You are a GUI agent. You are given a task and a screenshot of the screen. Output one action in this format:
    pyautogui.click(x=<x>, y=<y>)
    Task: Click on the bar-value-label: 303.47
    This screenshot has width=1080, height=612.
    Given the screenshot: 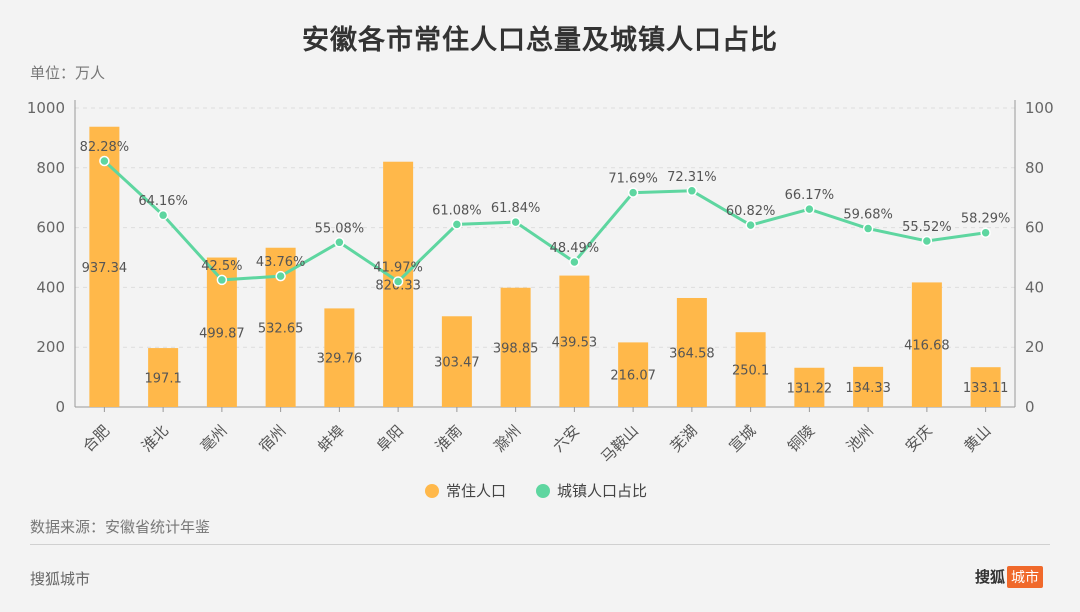 What is the action you would take?
    pyautogui.click(x=457, y=363)
    